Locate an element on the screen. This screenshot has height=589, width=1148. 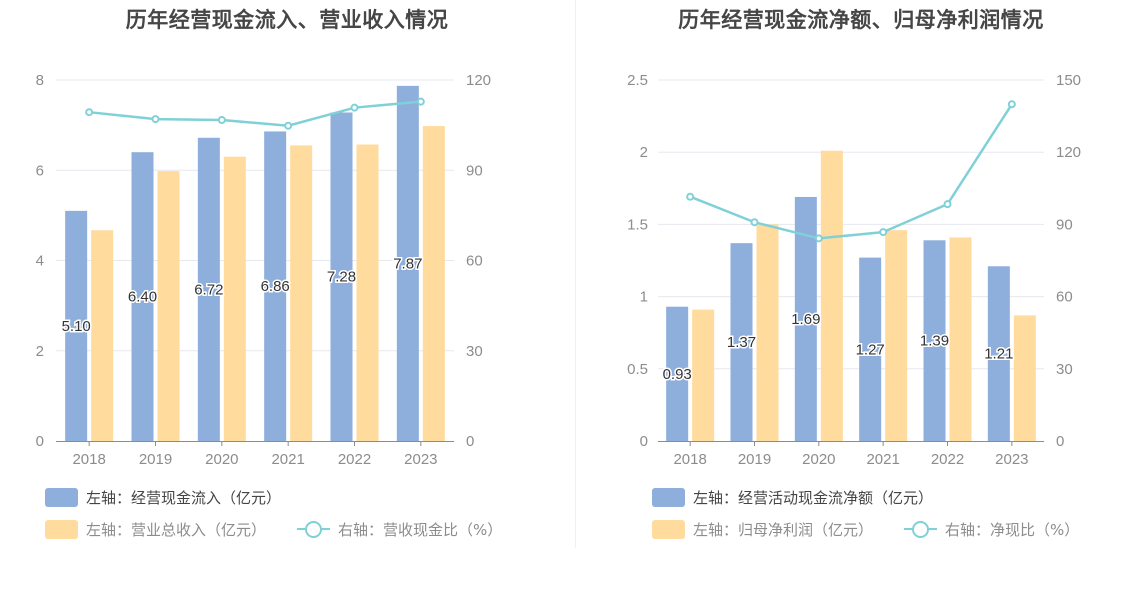
legend-item-net-cashflow: 左轴：经营活动现金流净额（亿元） is located at coordinates (792, 497).